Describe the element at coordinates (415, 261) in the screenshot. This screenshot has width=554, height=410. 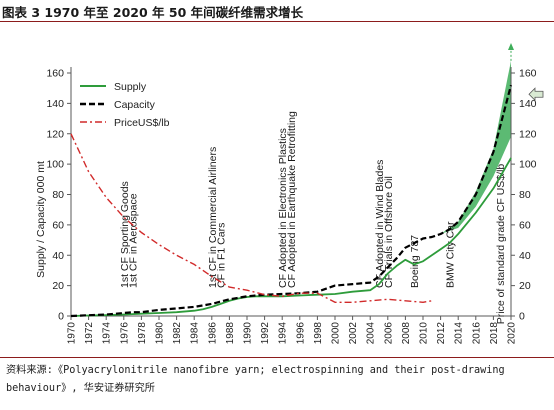
I see `annotation-label: Boeing 787` at that location.